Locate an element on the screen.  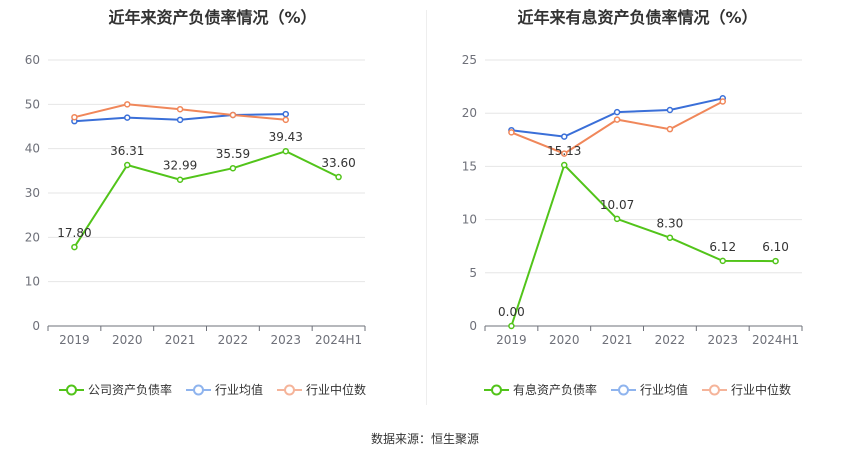
chart-title-left: 近年来资产负债率情况（%） is located at coordinates (212, 17).